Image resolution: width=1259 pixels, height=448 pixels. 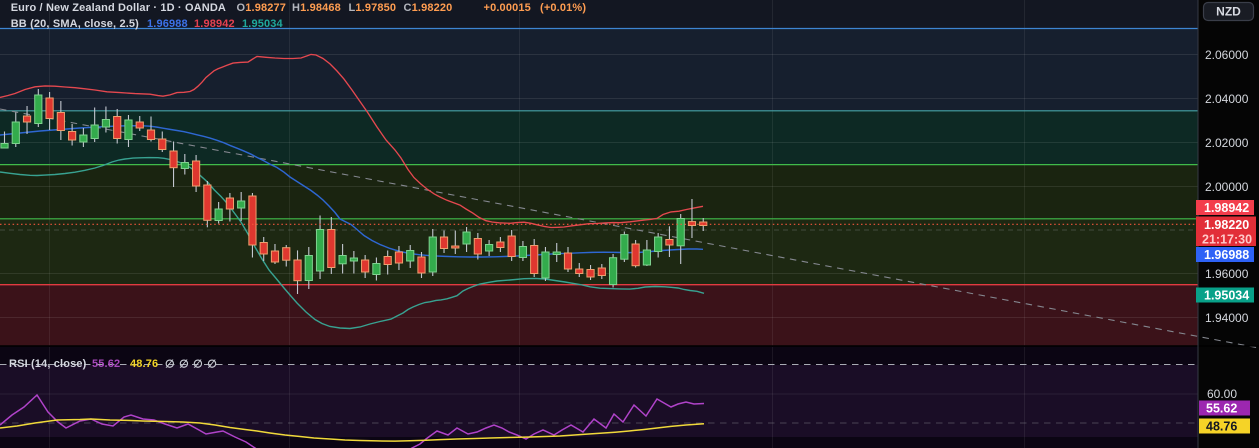 What do you see at coordinates (1227, 143) in the screenshot?
I see `svg-text: 2.02000` at bounding box center [1227, 143].